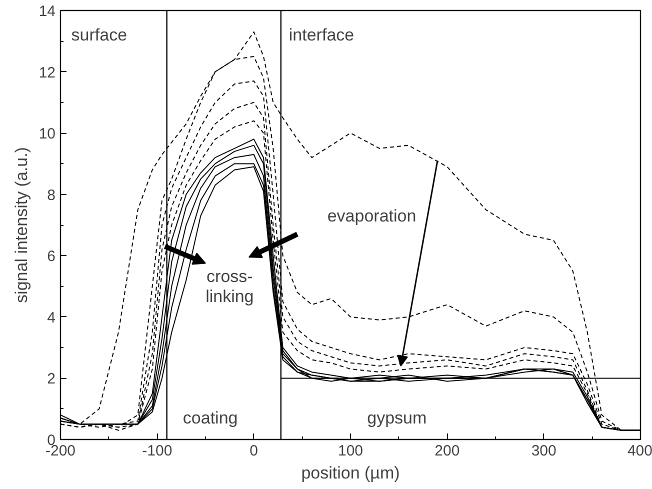 This screenshot has height=489, width=652. Describe the element at coordinates (447, 451) in the screenshot. I see `x-tick-label: 200` at that location.